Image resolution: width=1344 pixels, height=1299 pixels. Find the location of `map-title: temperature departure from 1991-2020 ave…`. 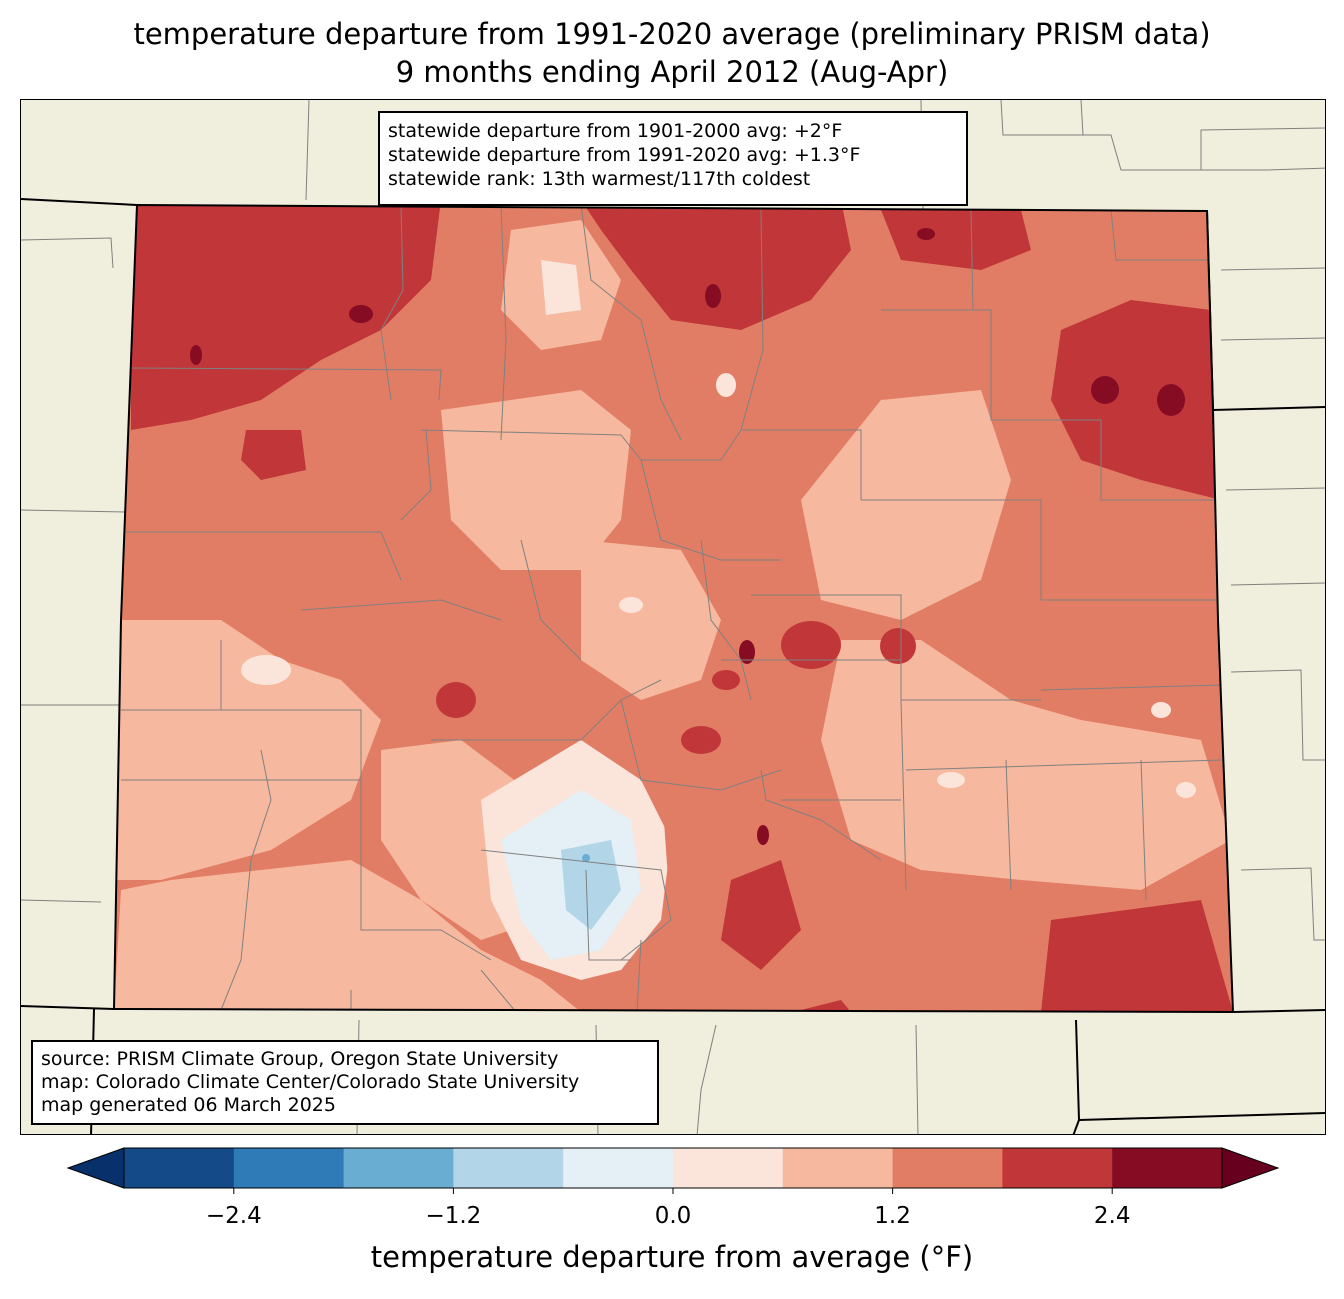

map-title: temperature departure from 1991-2020 ave… is located at coordinates (672, 34).